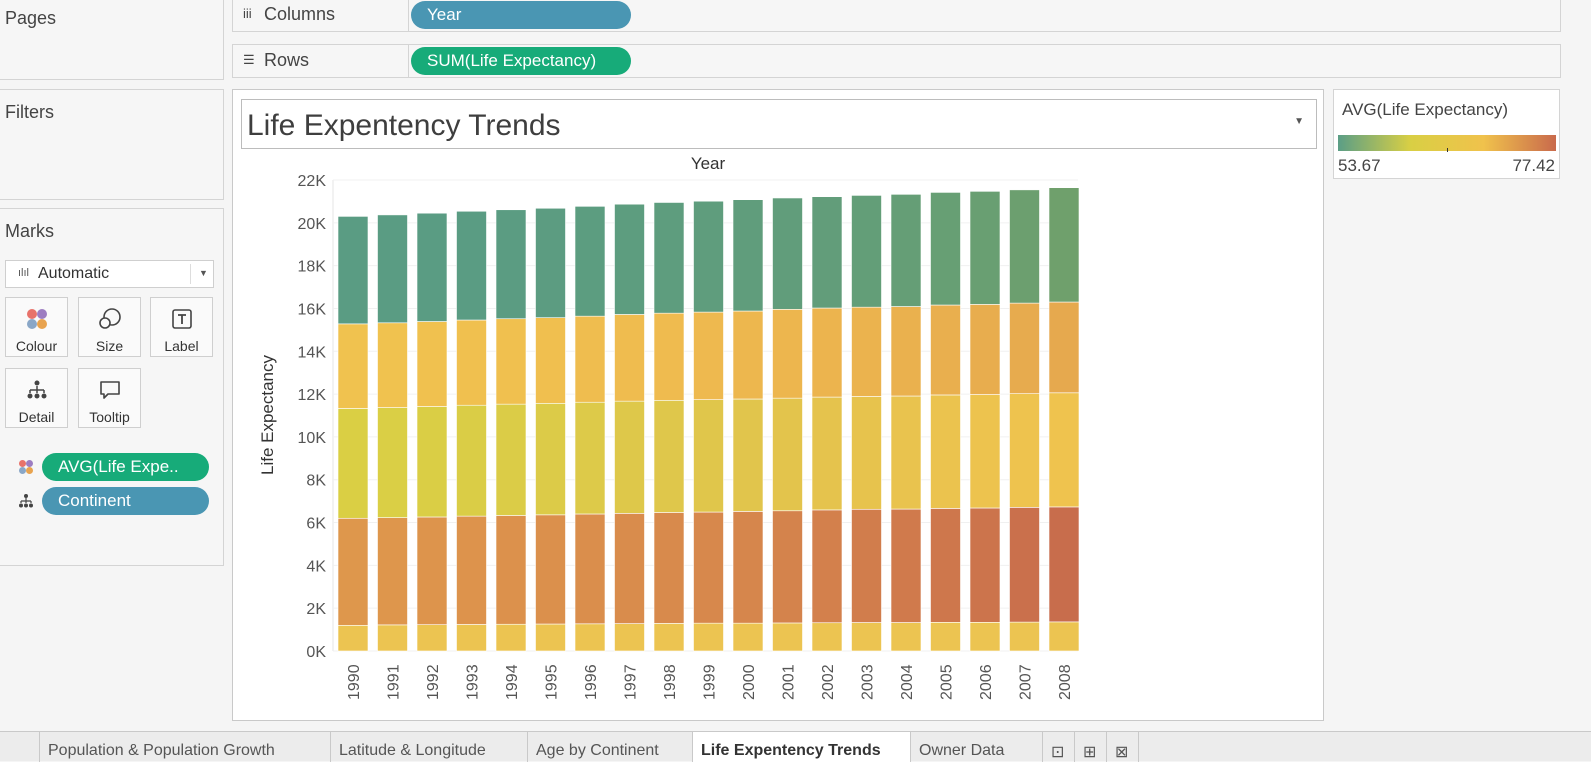 The height and width of the screenshot is (762, 1591). I want to click on sheet-tab-active: Life Expentency Trends, so click(802, 747).